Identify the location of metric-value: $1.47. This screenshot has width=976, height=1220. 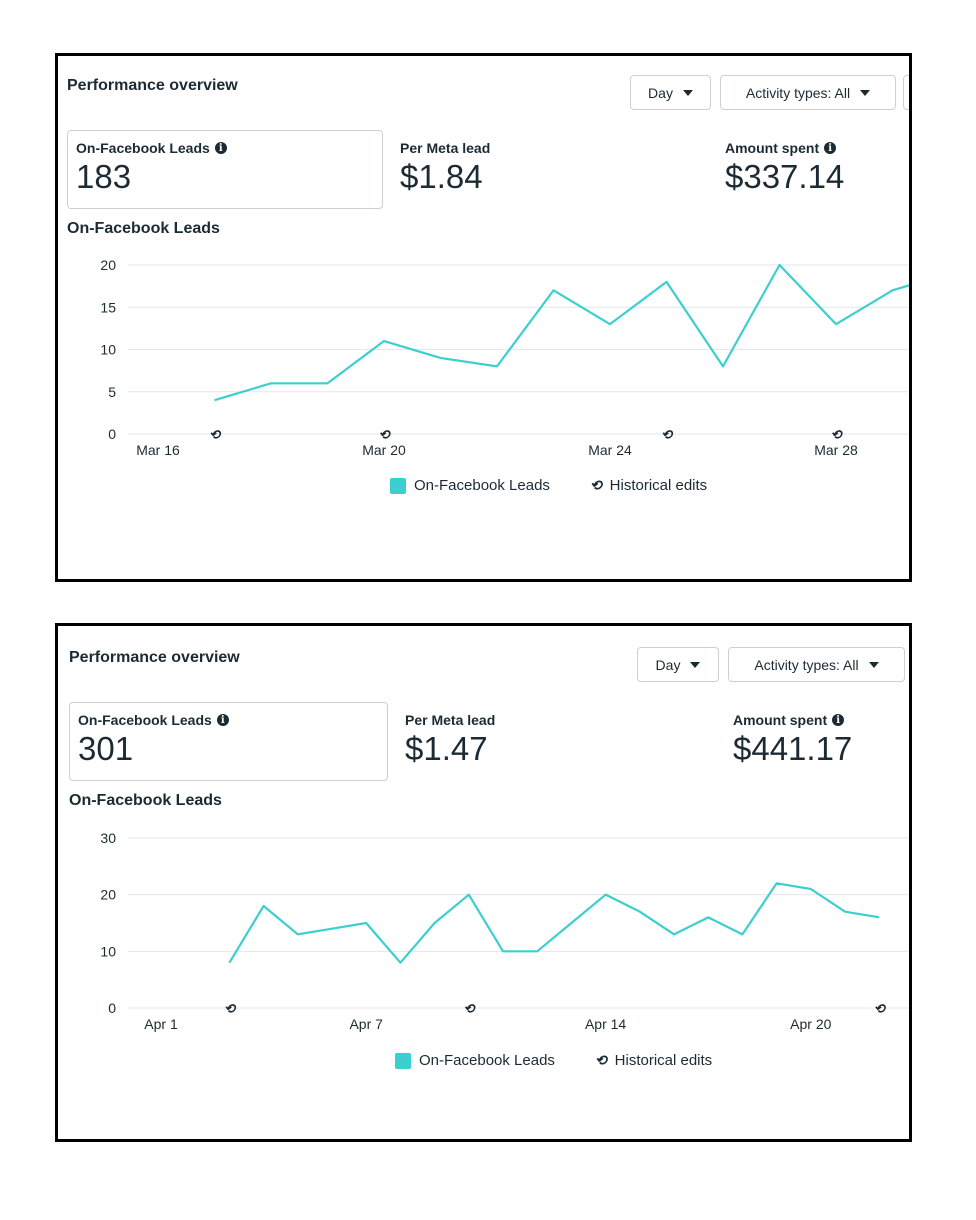
(446, 748).